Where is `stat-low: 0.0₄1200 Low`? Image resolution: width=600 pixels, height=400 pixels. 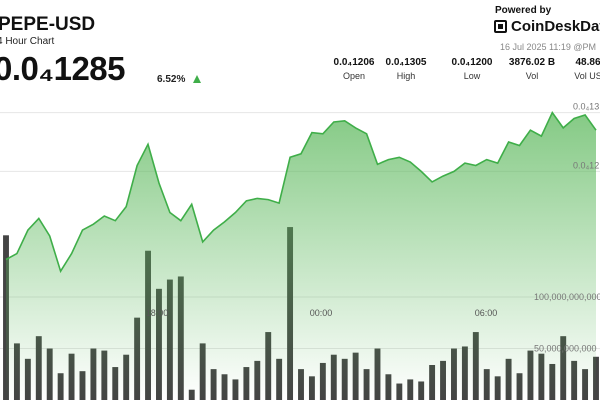 stat-low: 0.0₄1200 Low is located at coordinates (472, 69).